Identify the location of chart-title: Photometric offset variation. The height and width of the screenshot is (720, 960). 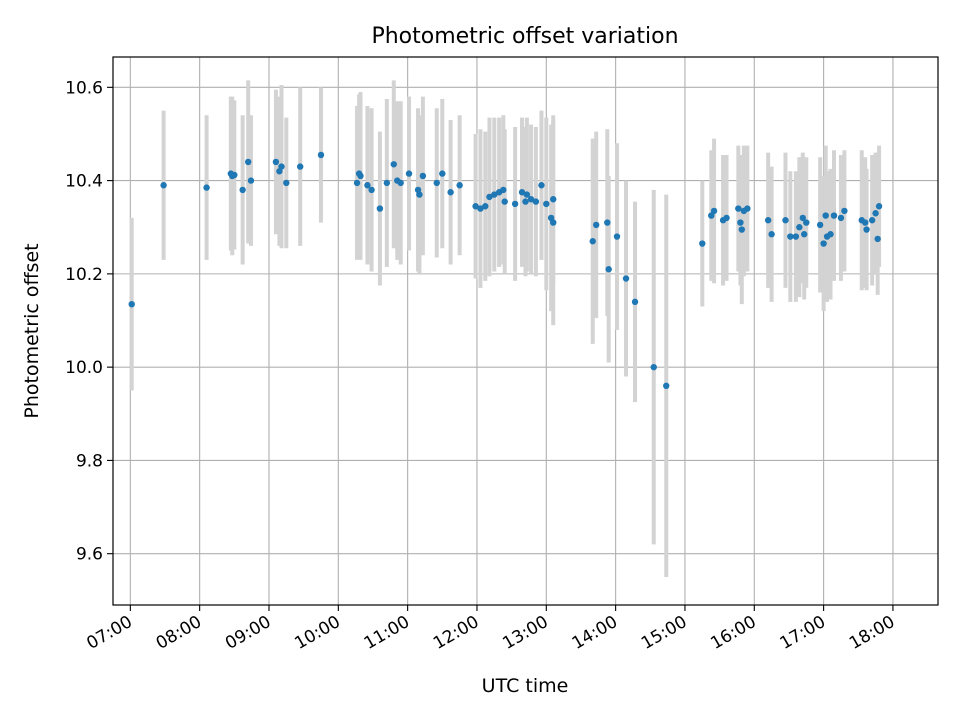
(524, 36).